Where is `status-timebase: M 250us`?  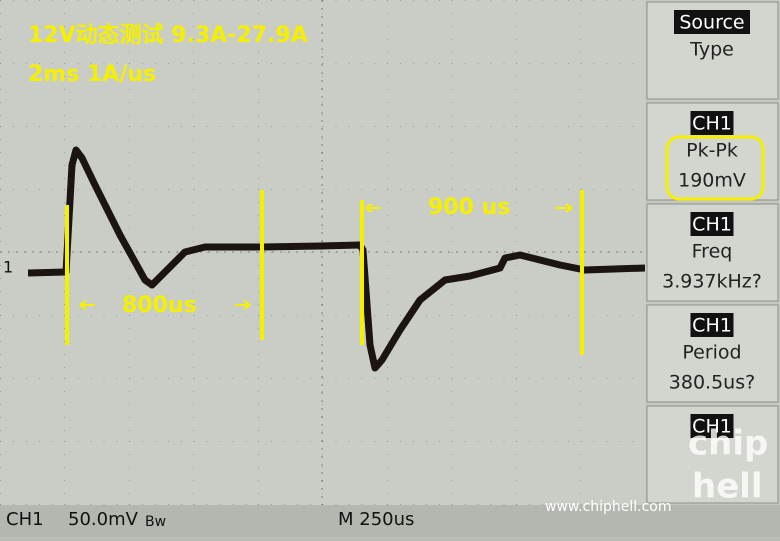 status-timebase: M 250us is located at coordinates (376, 519).